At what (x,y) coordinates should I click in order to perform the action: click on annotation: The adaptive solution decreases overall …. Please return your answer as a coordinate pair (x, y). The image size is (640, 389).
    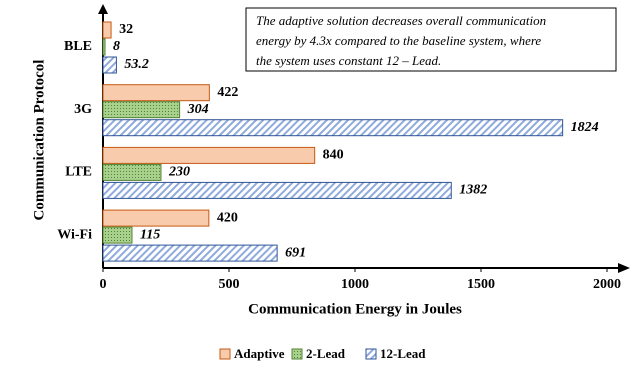
    Looking at the image, I should click on (401, 20).